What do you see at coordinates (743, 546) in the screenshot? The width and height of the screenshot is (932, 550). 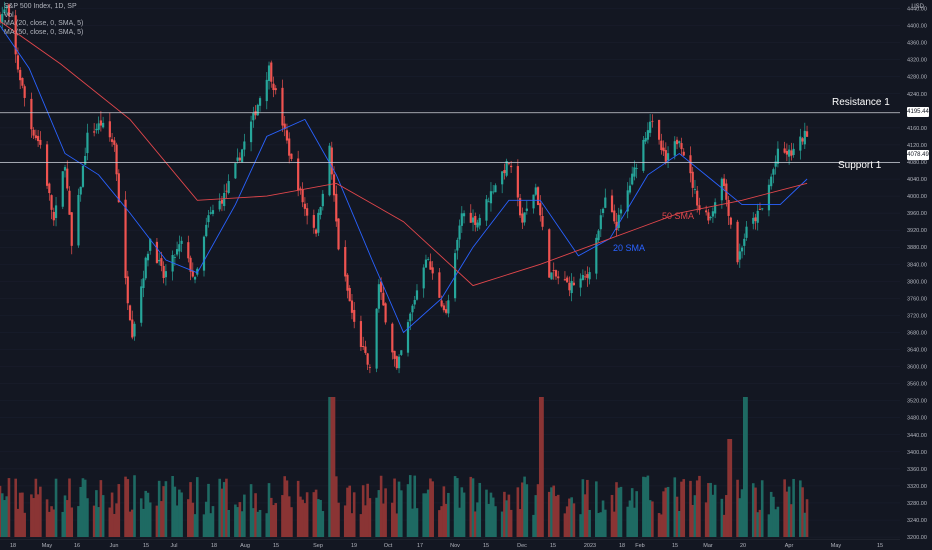 I see `time-tick-label: 20` at bounding box center [743, 546].